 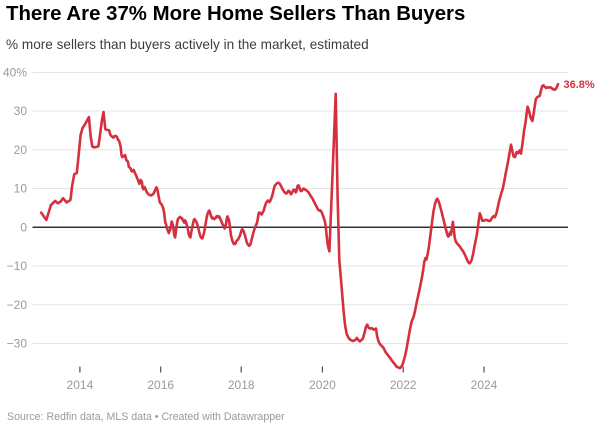 What do you see at coordinates (15, 73) in the screenshot?
I see `svg-text: 40%` at bounding box center [15, 73].